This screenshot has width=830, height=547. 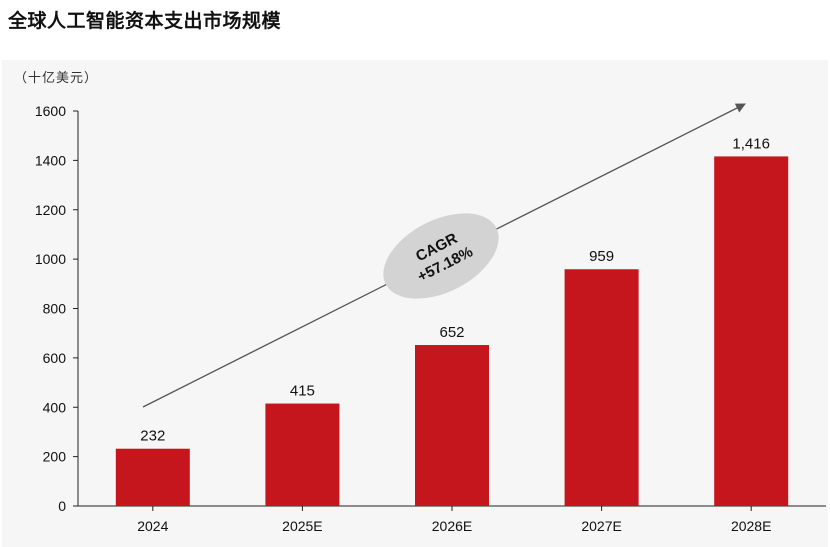 I want to click on x-tick-label: 2027E, so click(x=601, y=526).